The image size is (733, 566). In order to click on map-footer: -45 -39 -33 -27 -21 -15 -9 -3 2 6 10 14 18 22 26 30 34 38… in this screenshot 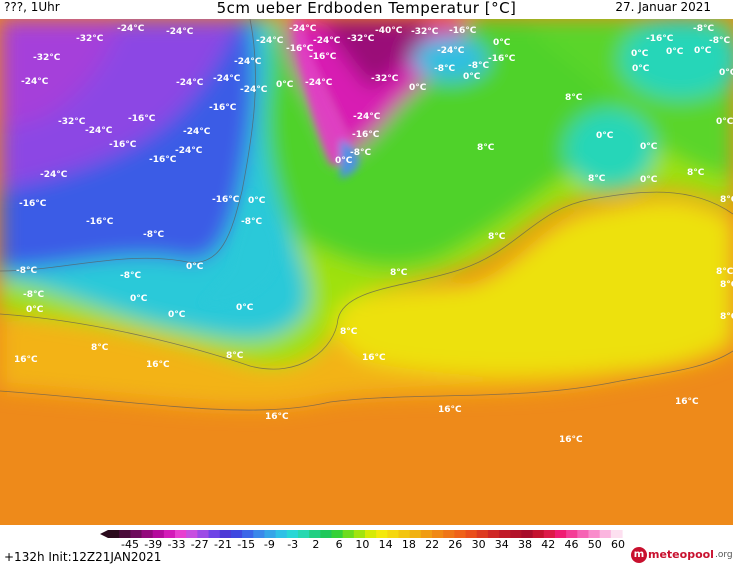, I will do `click(366, 545)`.